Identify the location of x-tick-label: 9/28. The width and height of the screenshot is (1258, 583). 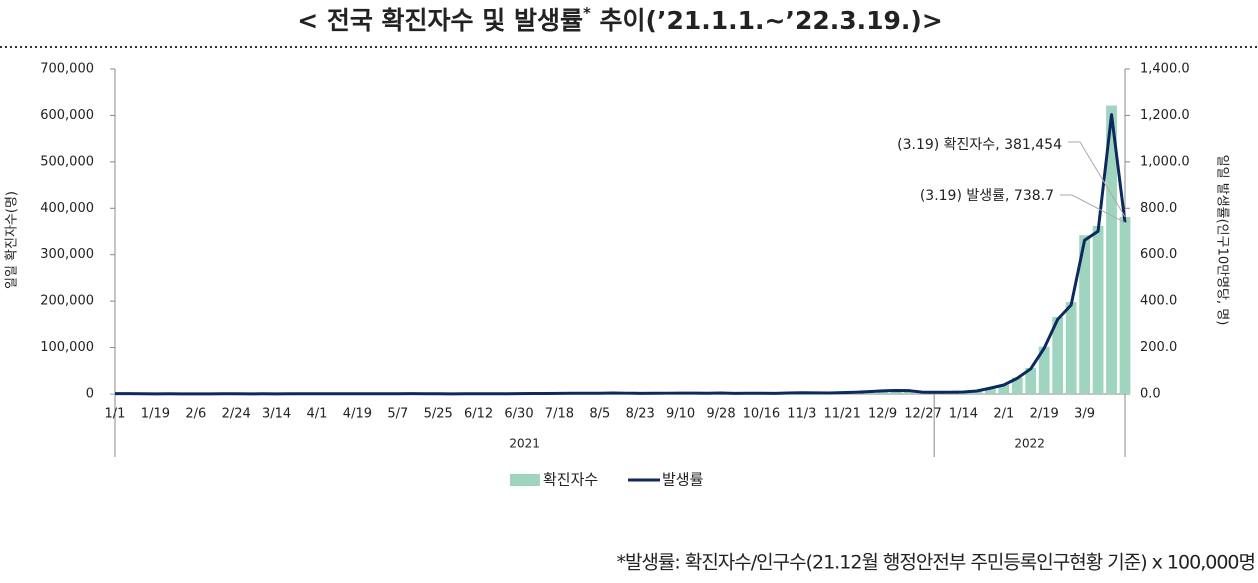
(720, 414).